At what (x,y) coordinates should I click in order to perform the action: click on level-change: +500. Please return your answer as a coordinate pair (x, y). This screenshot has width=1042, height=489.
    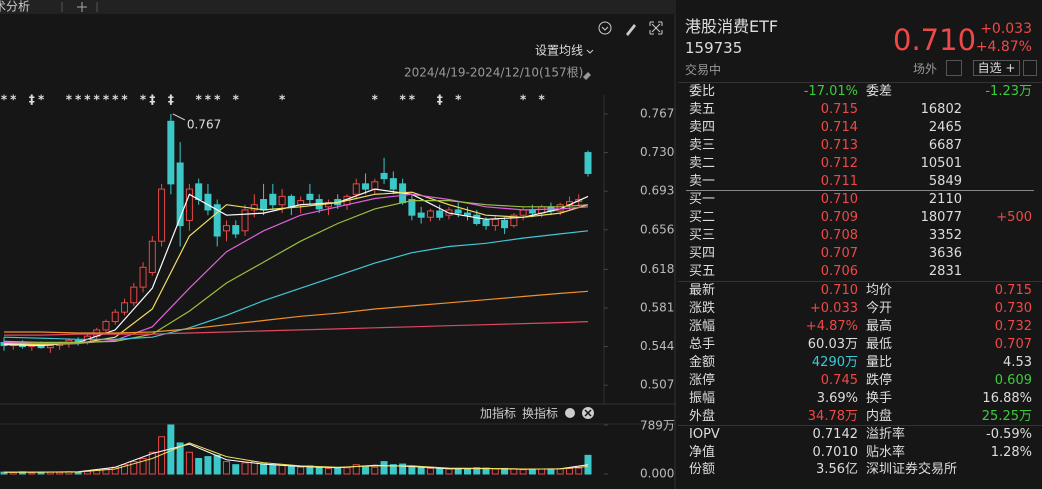
    Looking at the image, I should click on (1014, 217).